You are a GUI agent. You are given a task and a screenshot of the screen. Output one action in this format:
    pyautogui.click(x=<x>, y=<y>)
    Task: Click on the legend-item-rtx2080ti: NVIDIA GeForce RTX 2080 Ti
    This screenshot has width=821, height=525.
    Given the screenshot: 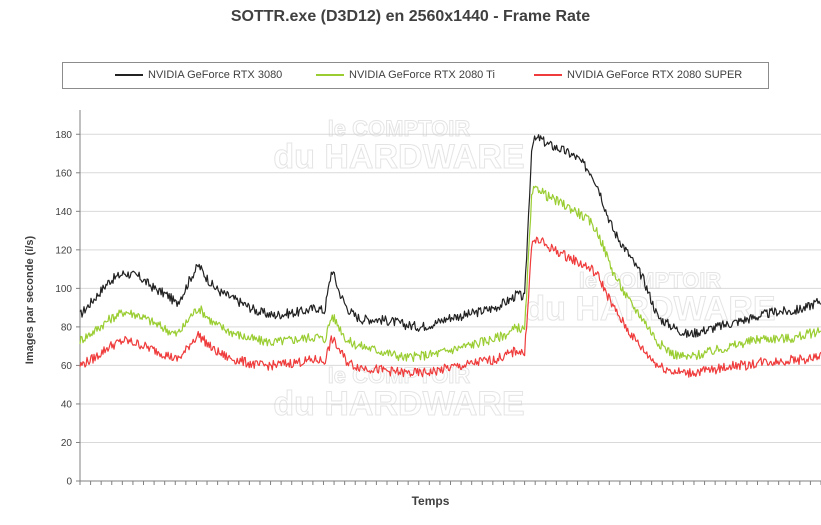 What is the action you would take?
    pyautogui.click(x=405, y=75)
    